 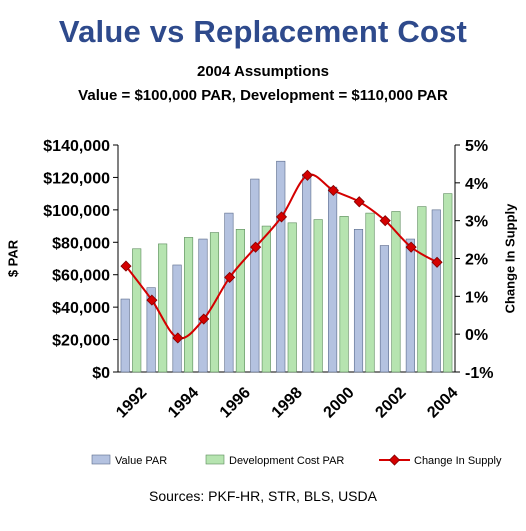 I want to click on y-axis-label-left: $ PAR, so click(x=12, y=258).